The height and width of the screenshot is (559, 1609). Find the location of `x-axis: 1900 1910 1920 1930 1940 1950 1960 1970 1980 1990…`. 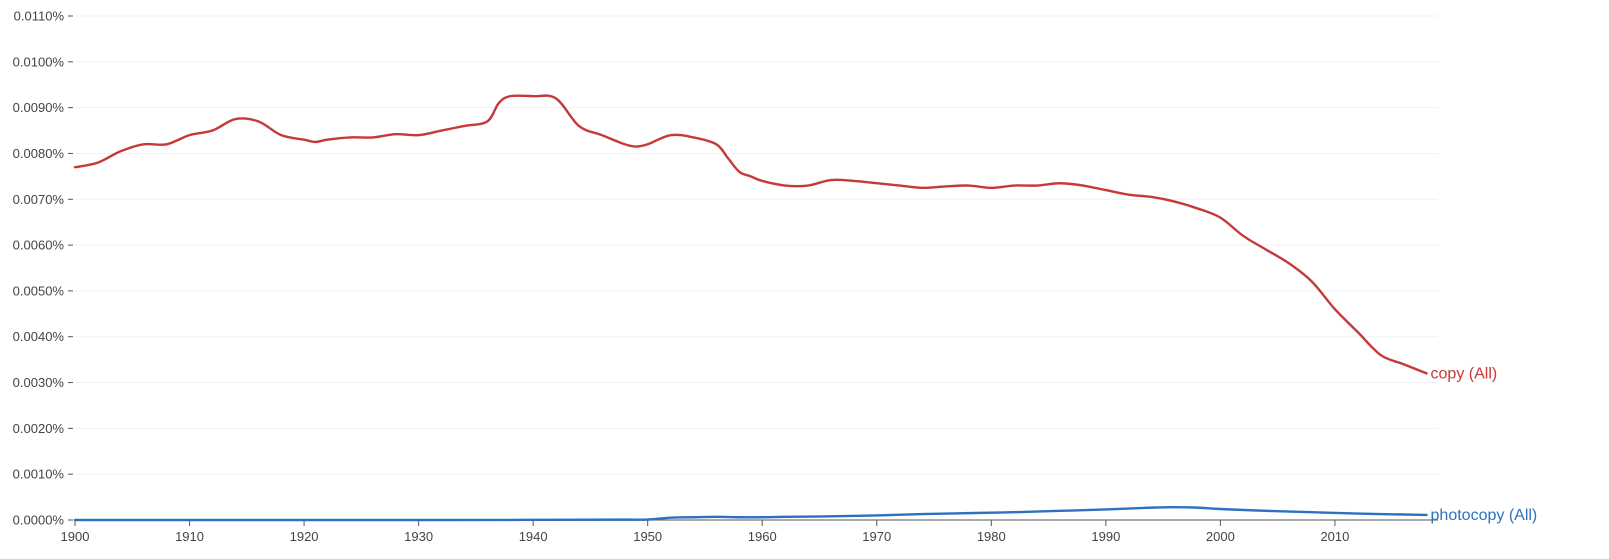

x-axis: 1900 1910 1920 1930 1940 1950 1960 1970 1980 1990… is located at coordinates (749, 531).